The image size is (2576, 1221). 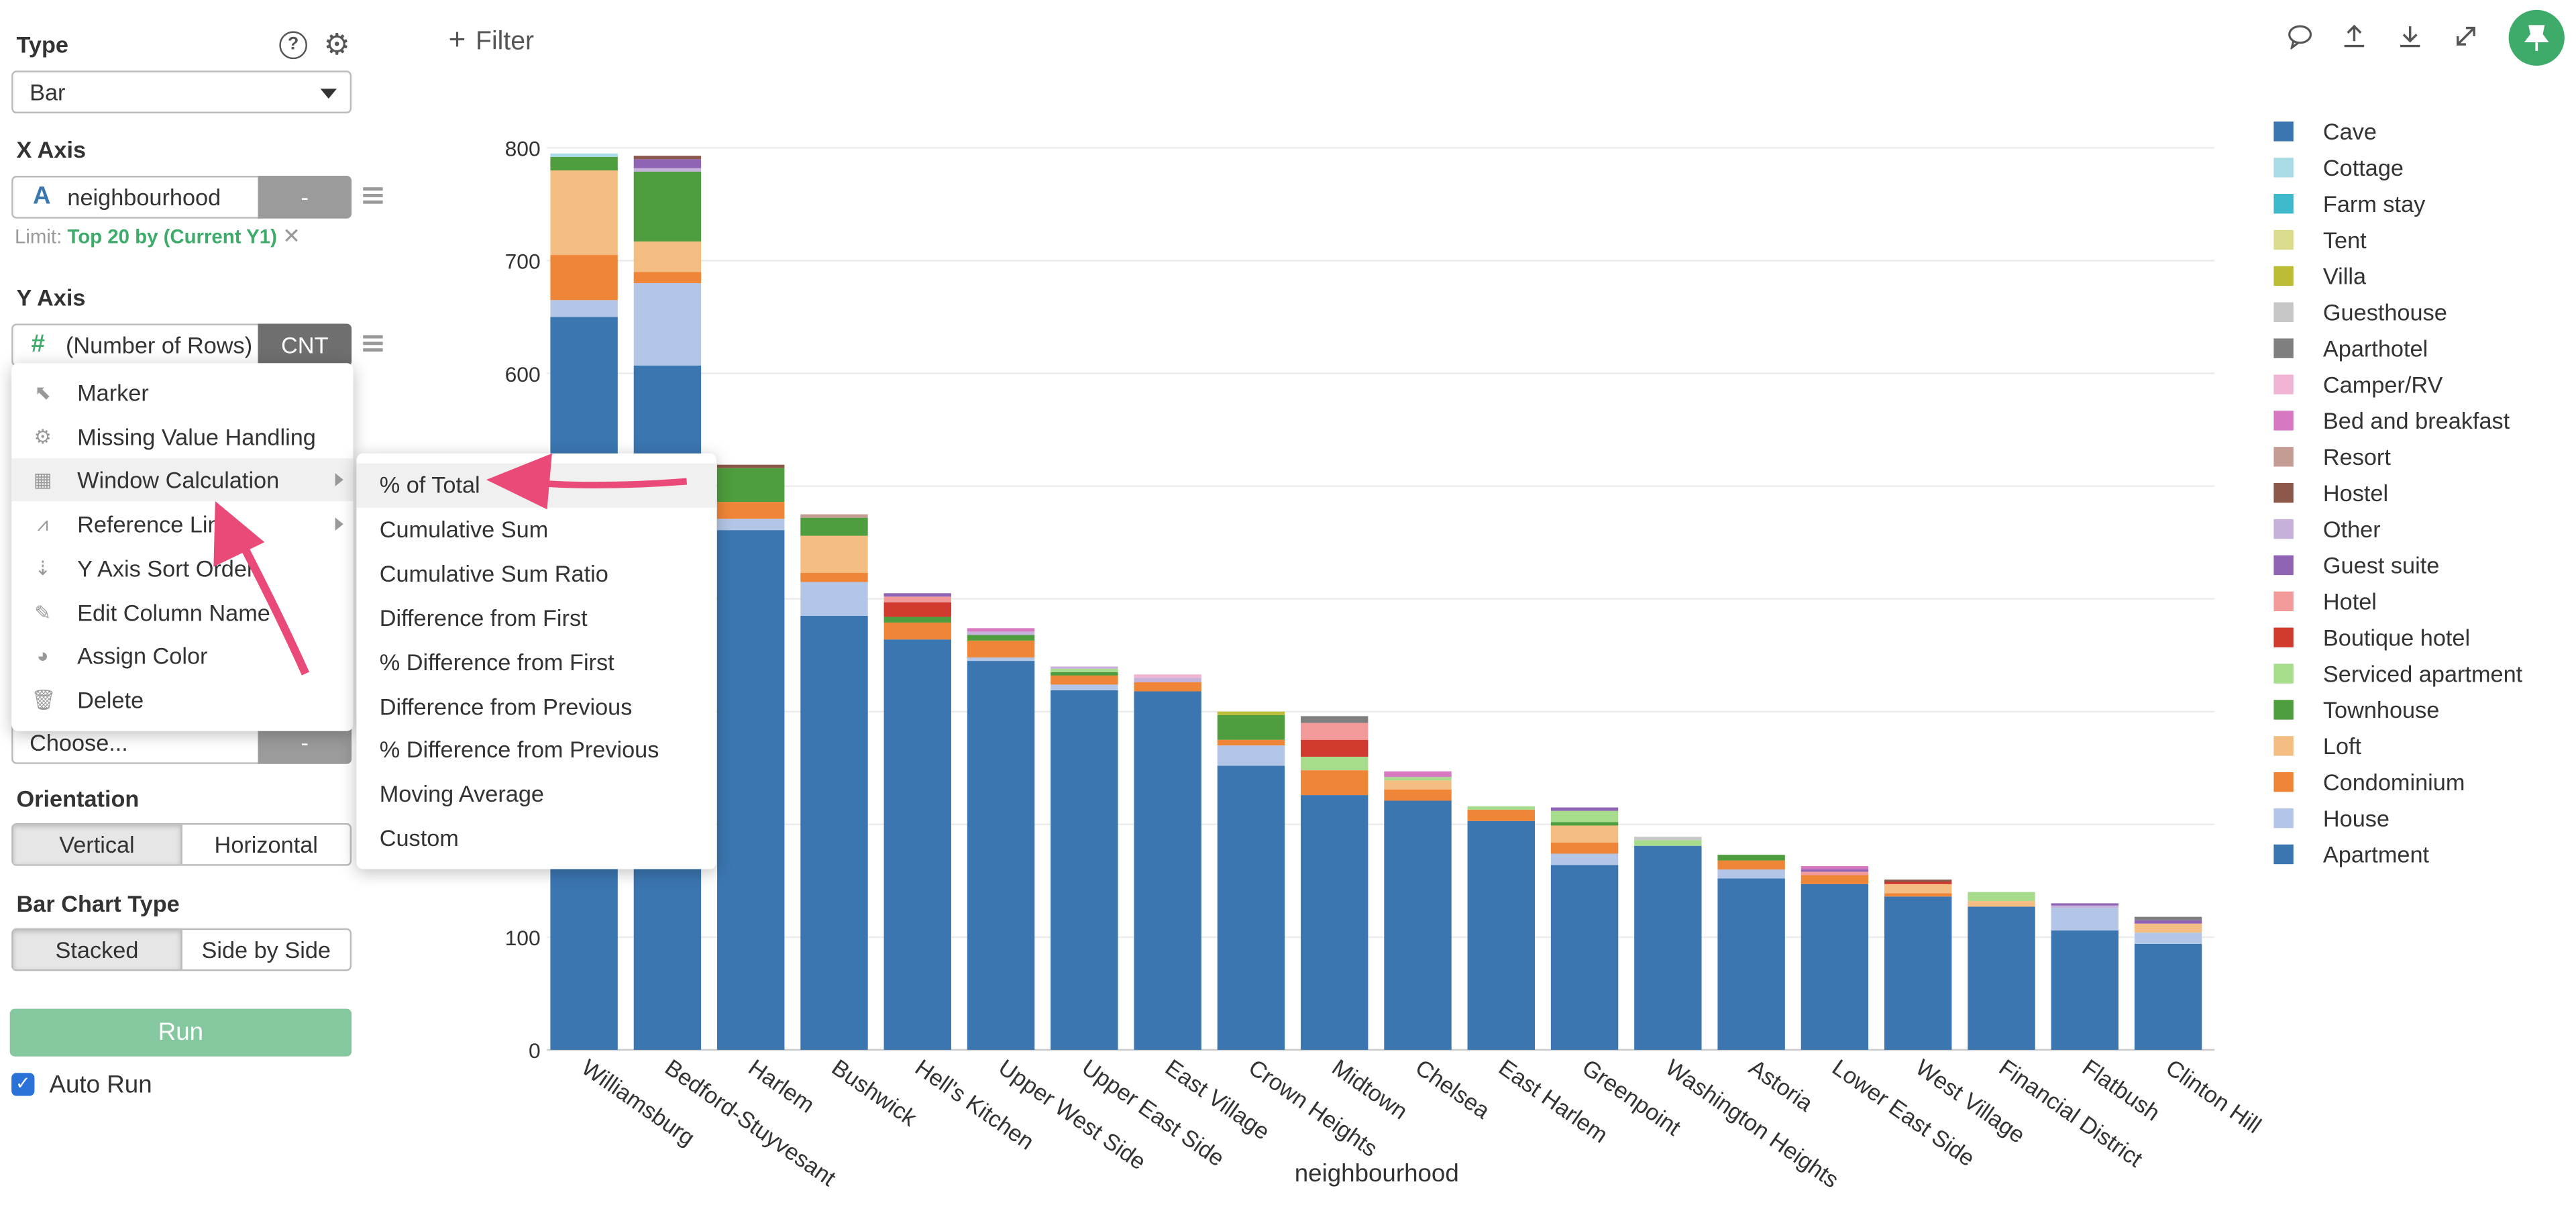 What do you see at coordinates (2466, 37) in the screenshot?
I see `expand-icon` at bounding box center [2466, 37].